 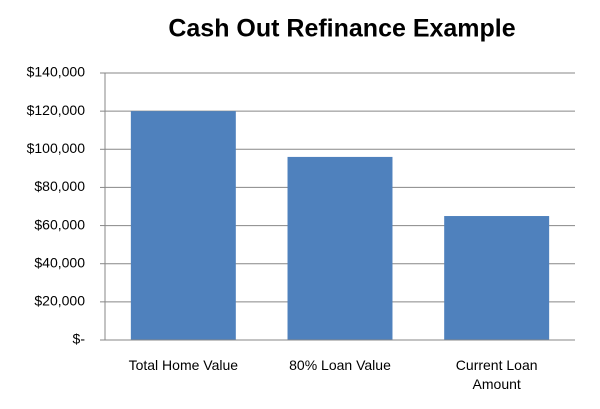 What do you see at coordinates (183, 365) in the screenshot?
I see `x-tick-label: Total Home Value` at bounding box center [183, 365].